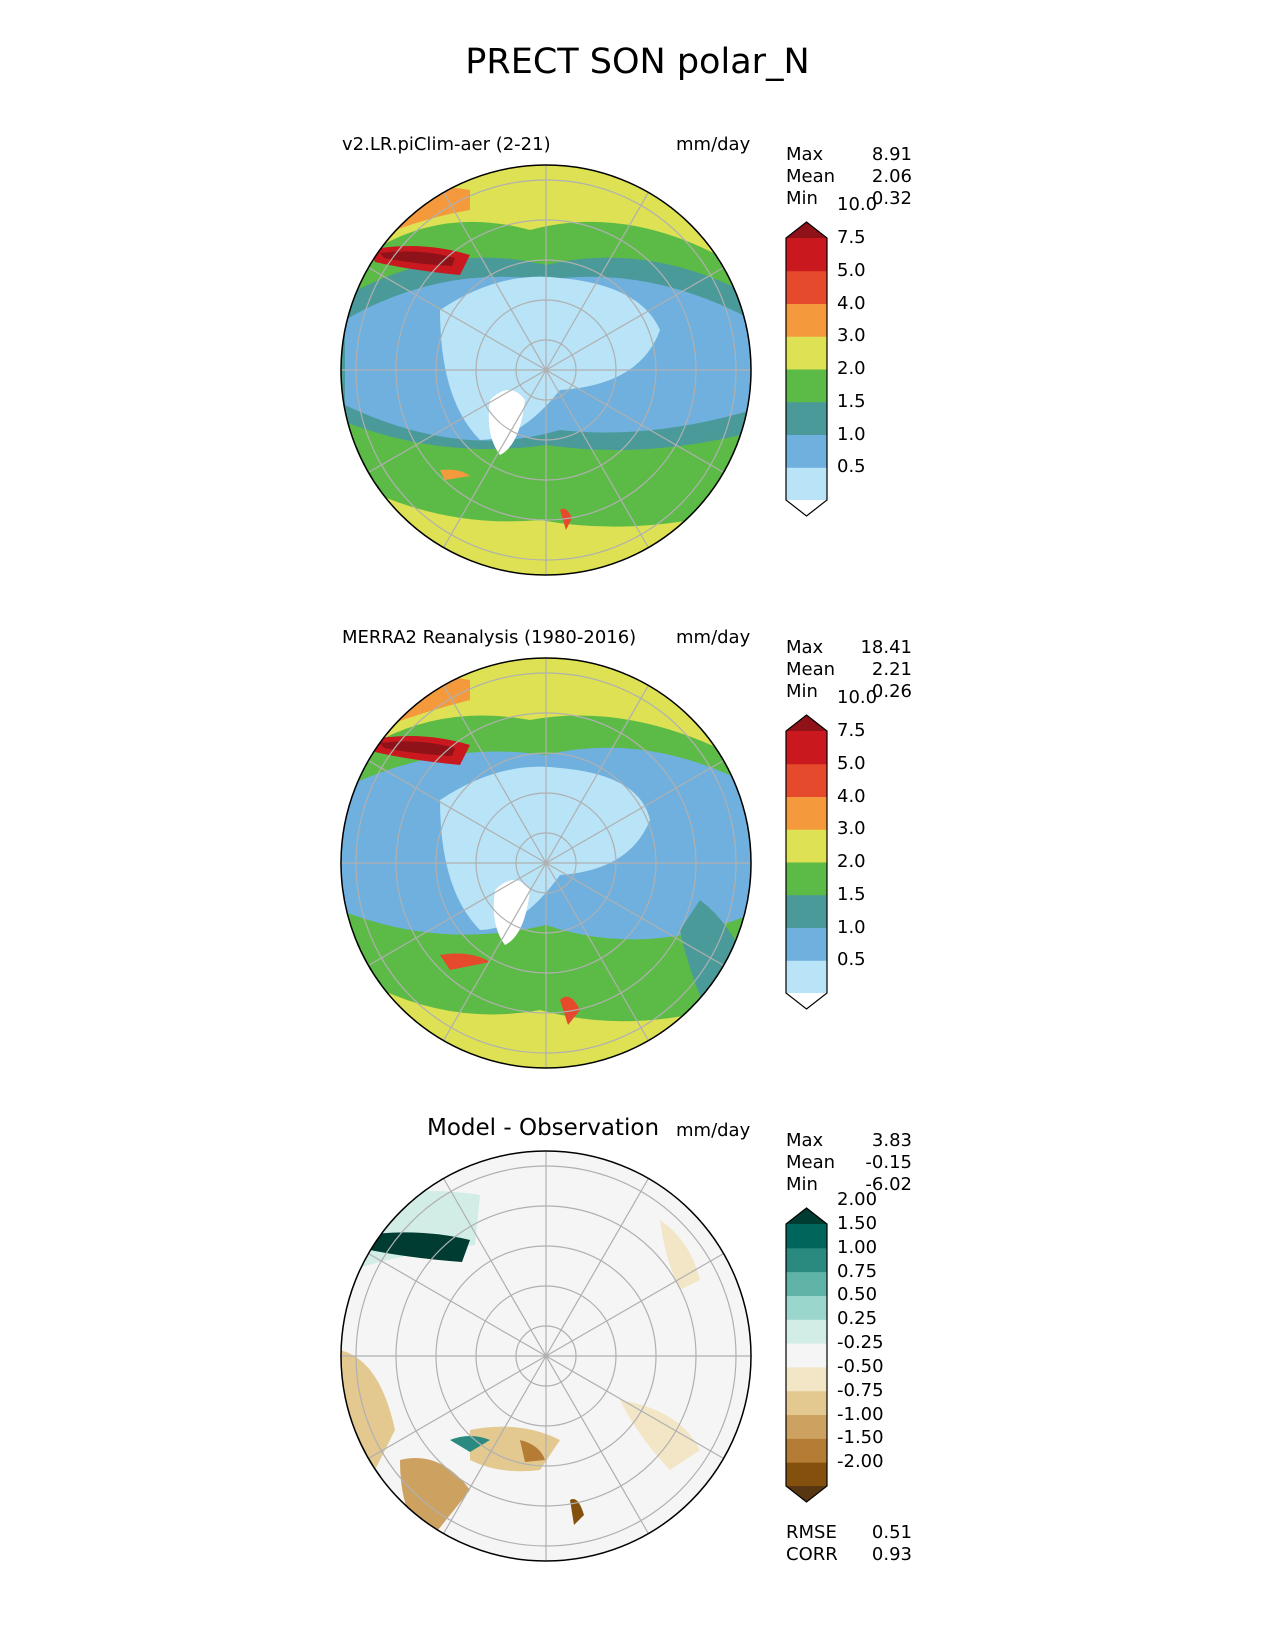 This screenshot has width=1275, height=1650. I want to click on colorbar-tick-label: -1.00, so click(860, 1414).